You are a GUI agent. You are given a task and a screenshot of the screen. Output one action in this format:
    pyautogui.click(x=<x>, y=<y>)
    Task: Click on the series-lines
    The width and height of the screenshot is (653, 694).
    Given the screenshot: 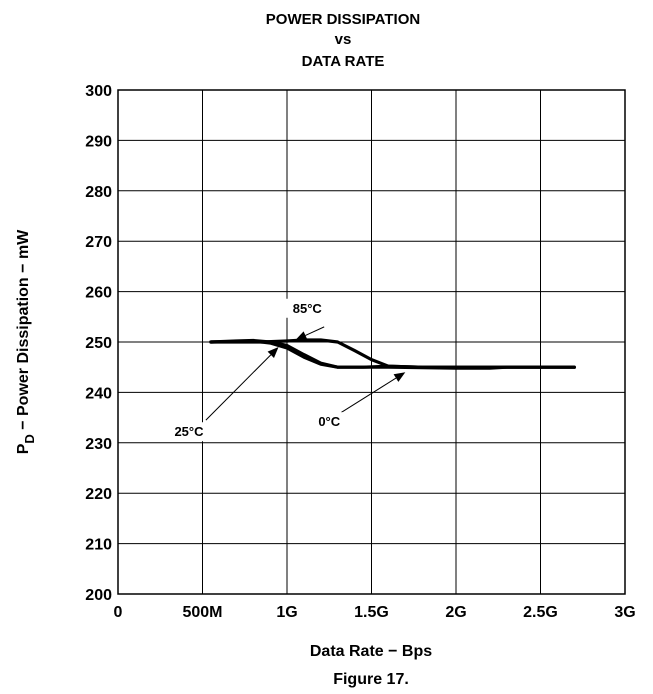 What is the action you would take?
    pyautogui.click(x=392, y=354)
    